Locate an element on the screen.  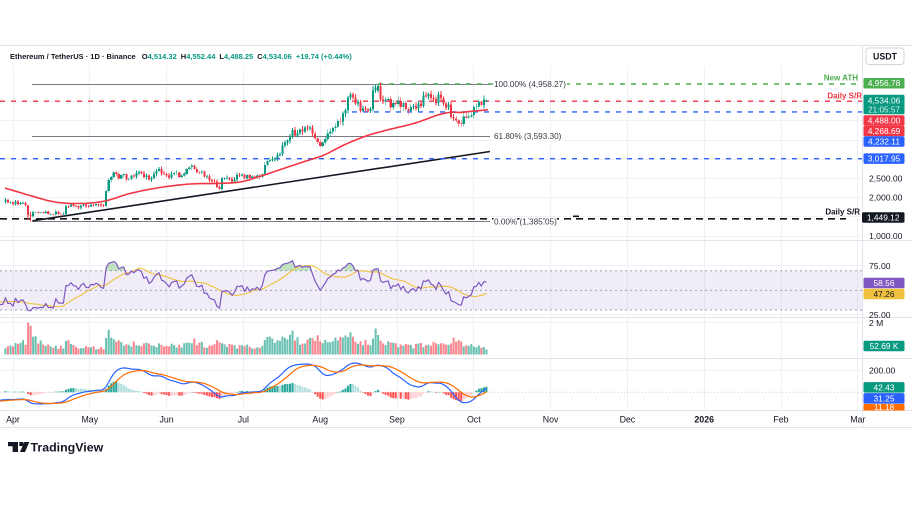
svg-text: 58.56 is located at coordinates (884, 283).